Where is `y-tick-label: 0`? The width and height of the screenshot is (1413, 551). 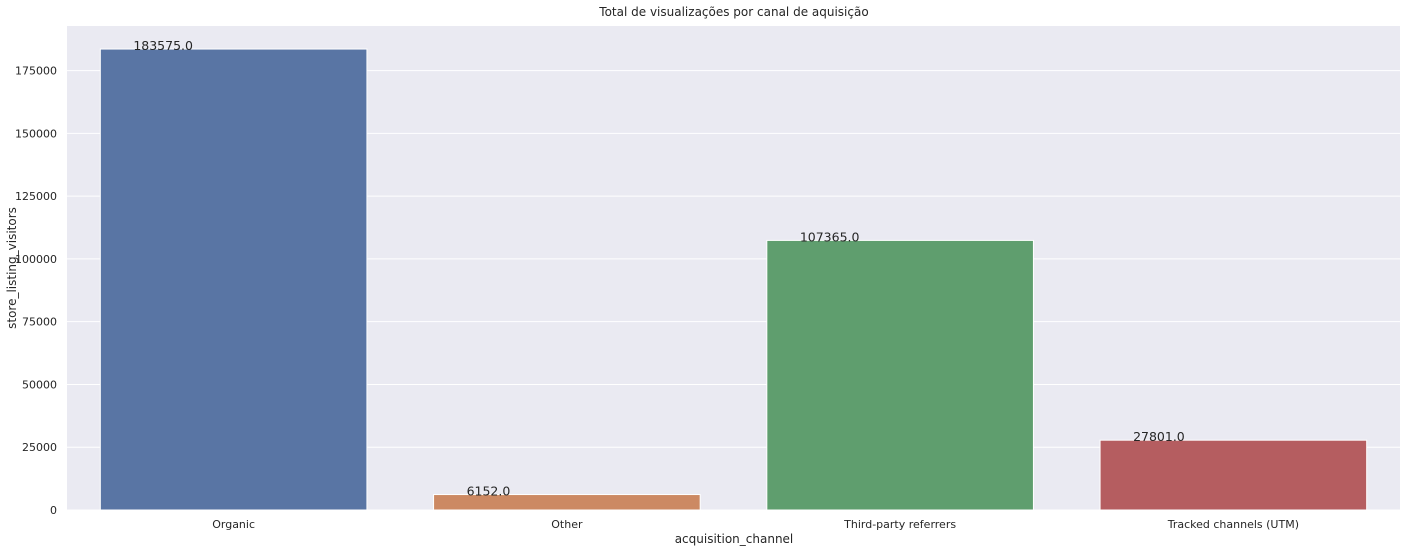 y-tick-label: 0 is located at coordinates (53, 510).